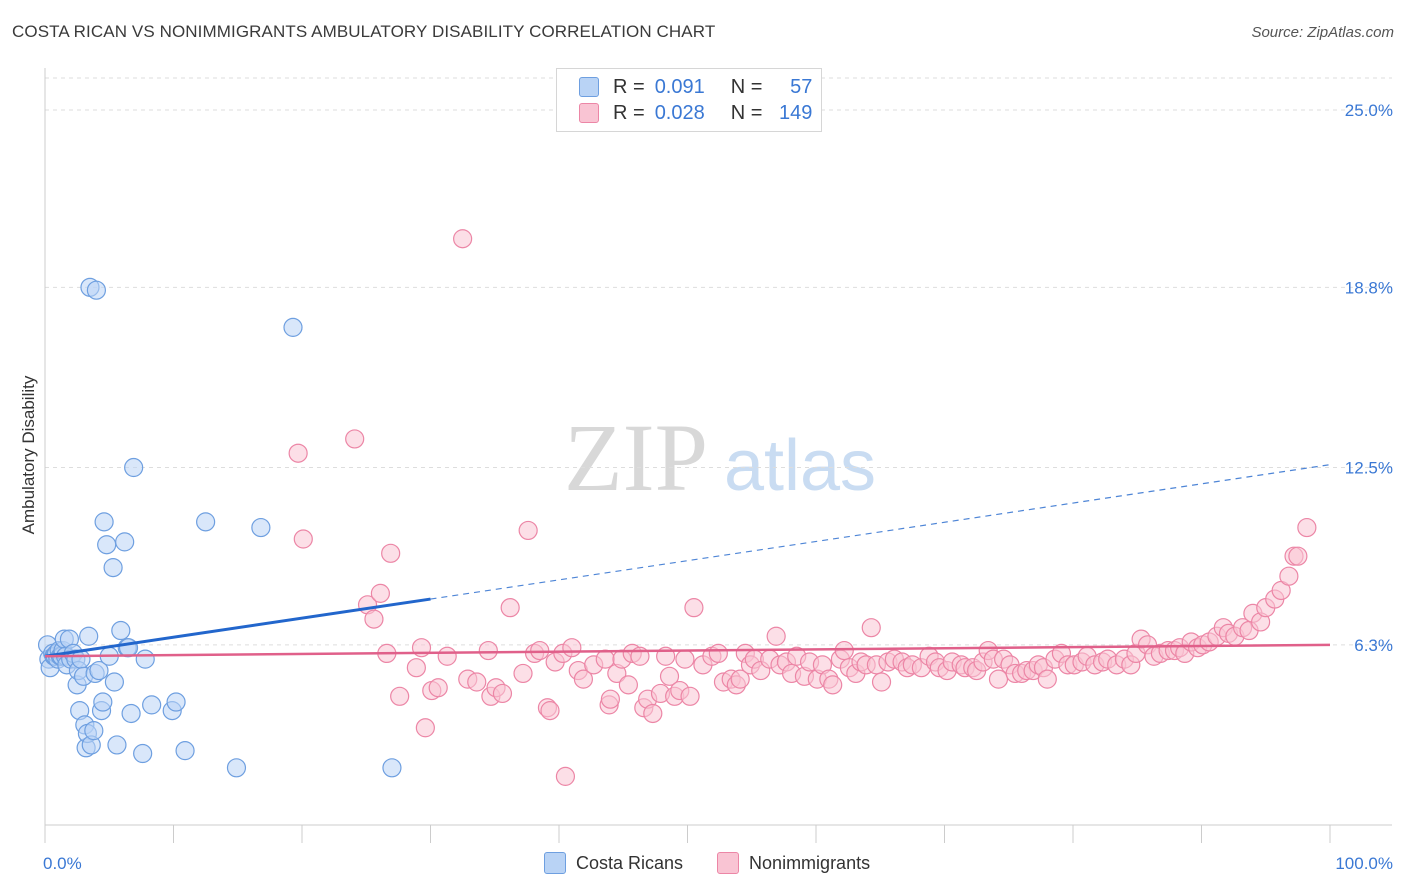 This screenshot has height=892, width=1406. I want to click on source-credit: Source: ZipAtlas.com, so click(1322, 32).